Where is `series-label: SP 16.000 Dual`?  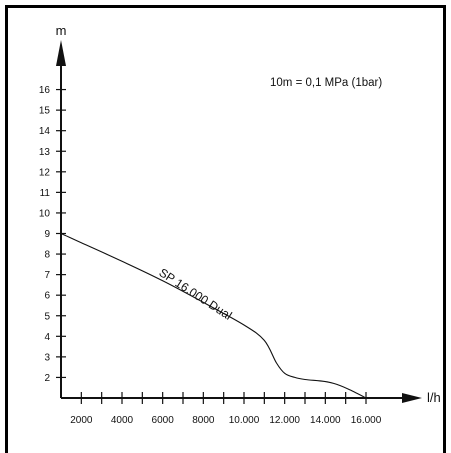 series-label: SP 16.000 Dual is located at coordinates (196, 293).